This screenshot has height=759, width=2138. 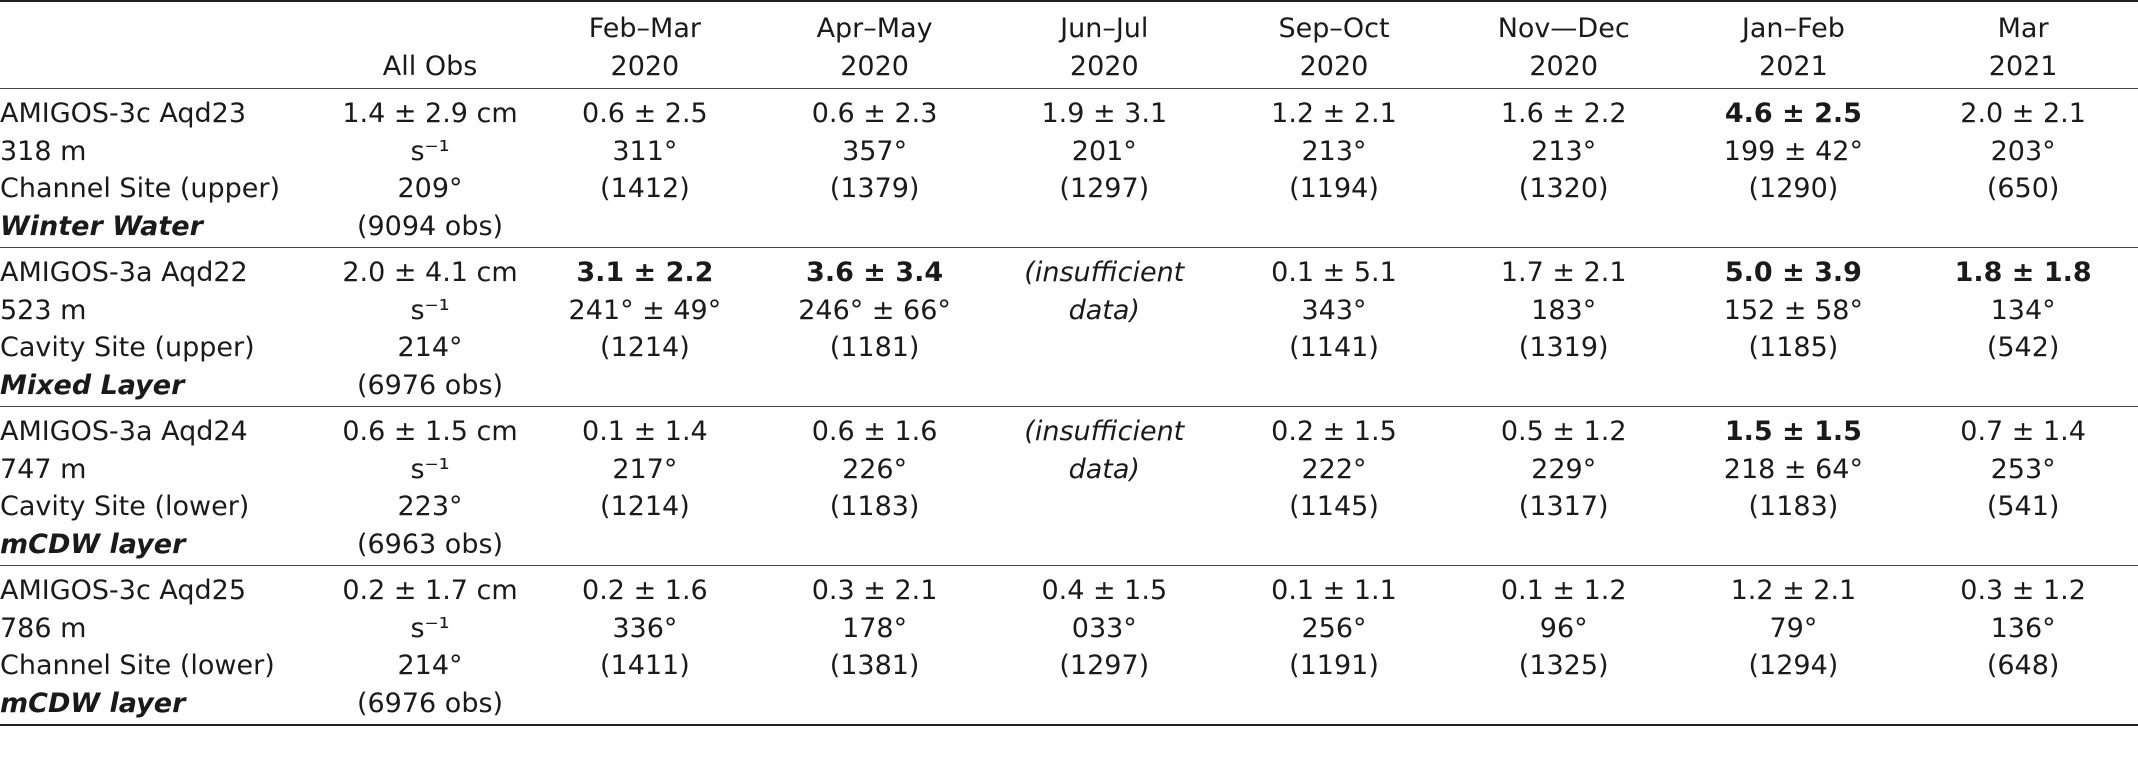 I want to click on direction-value: 229°, so click(x=1564, y=469).